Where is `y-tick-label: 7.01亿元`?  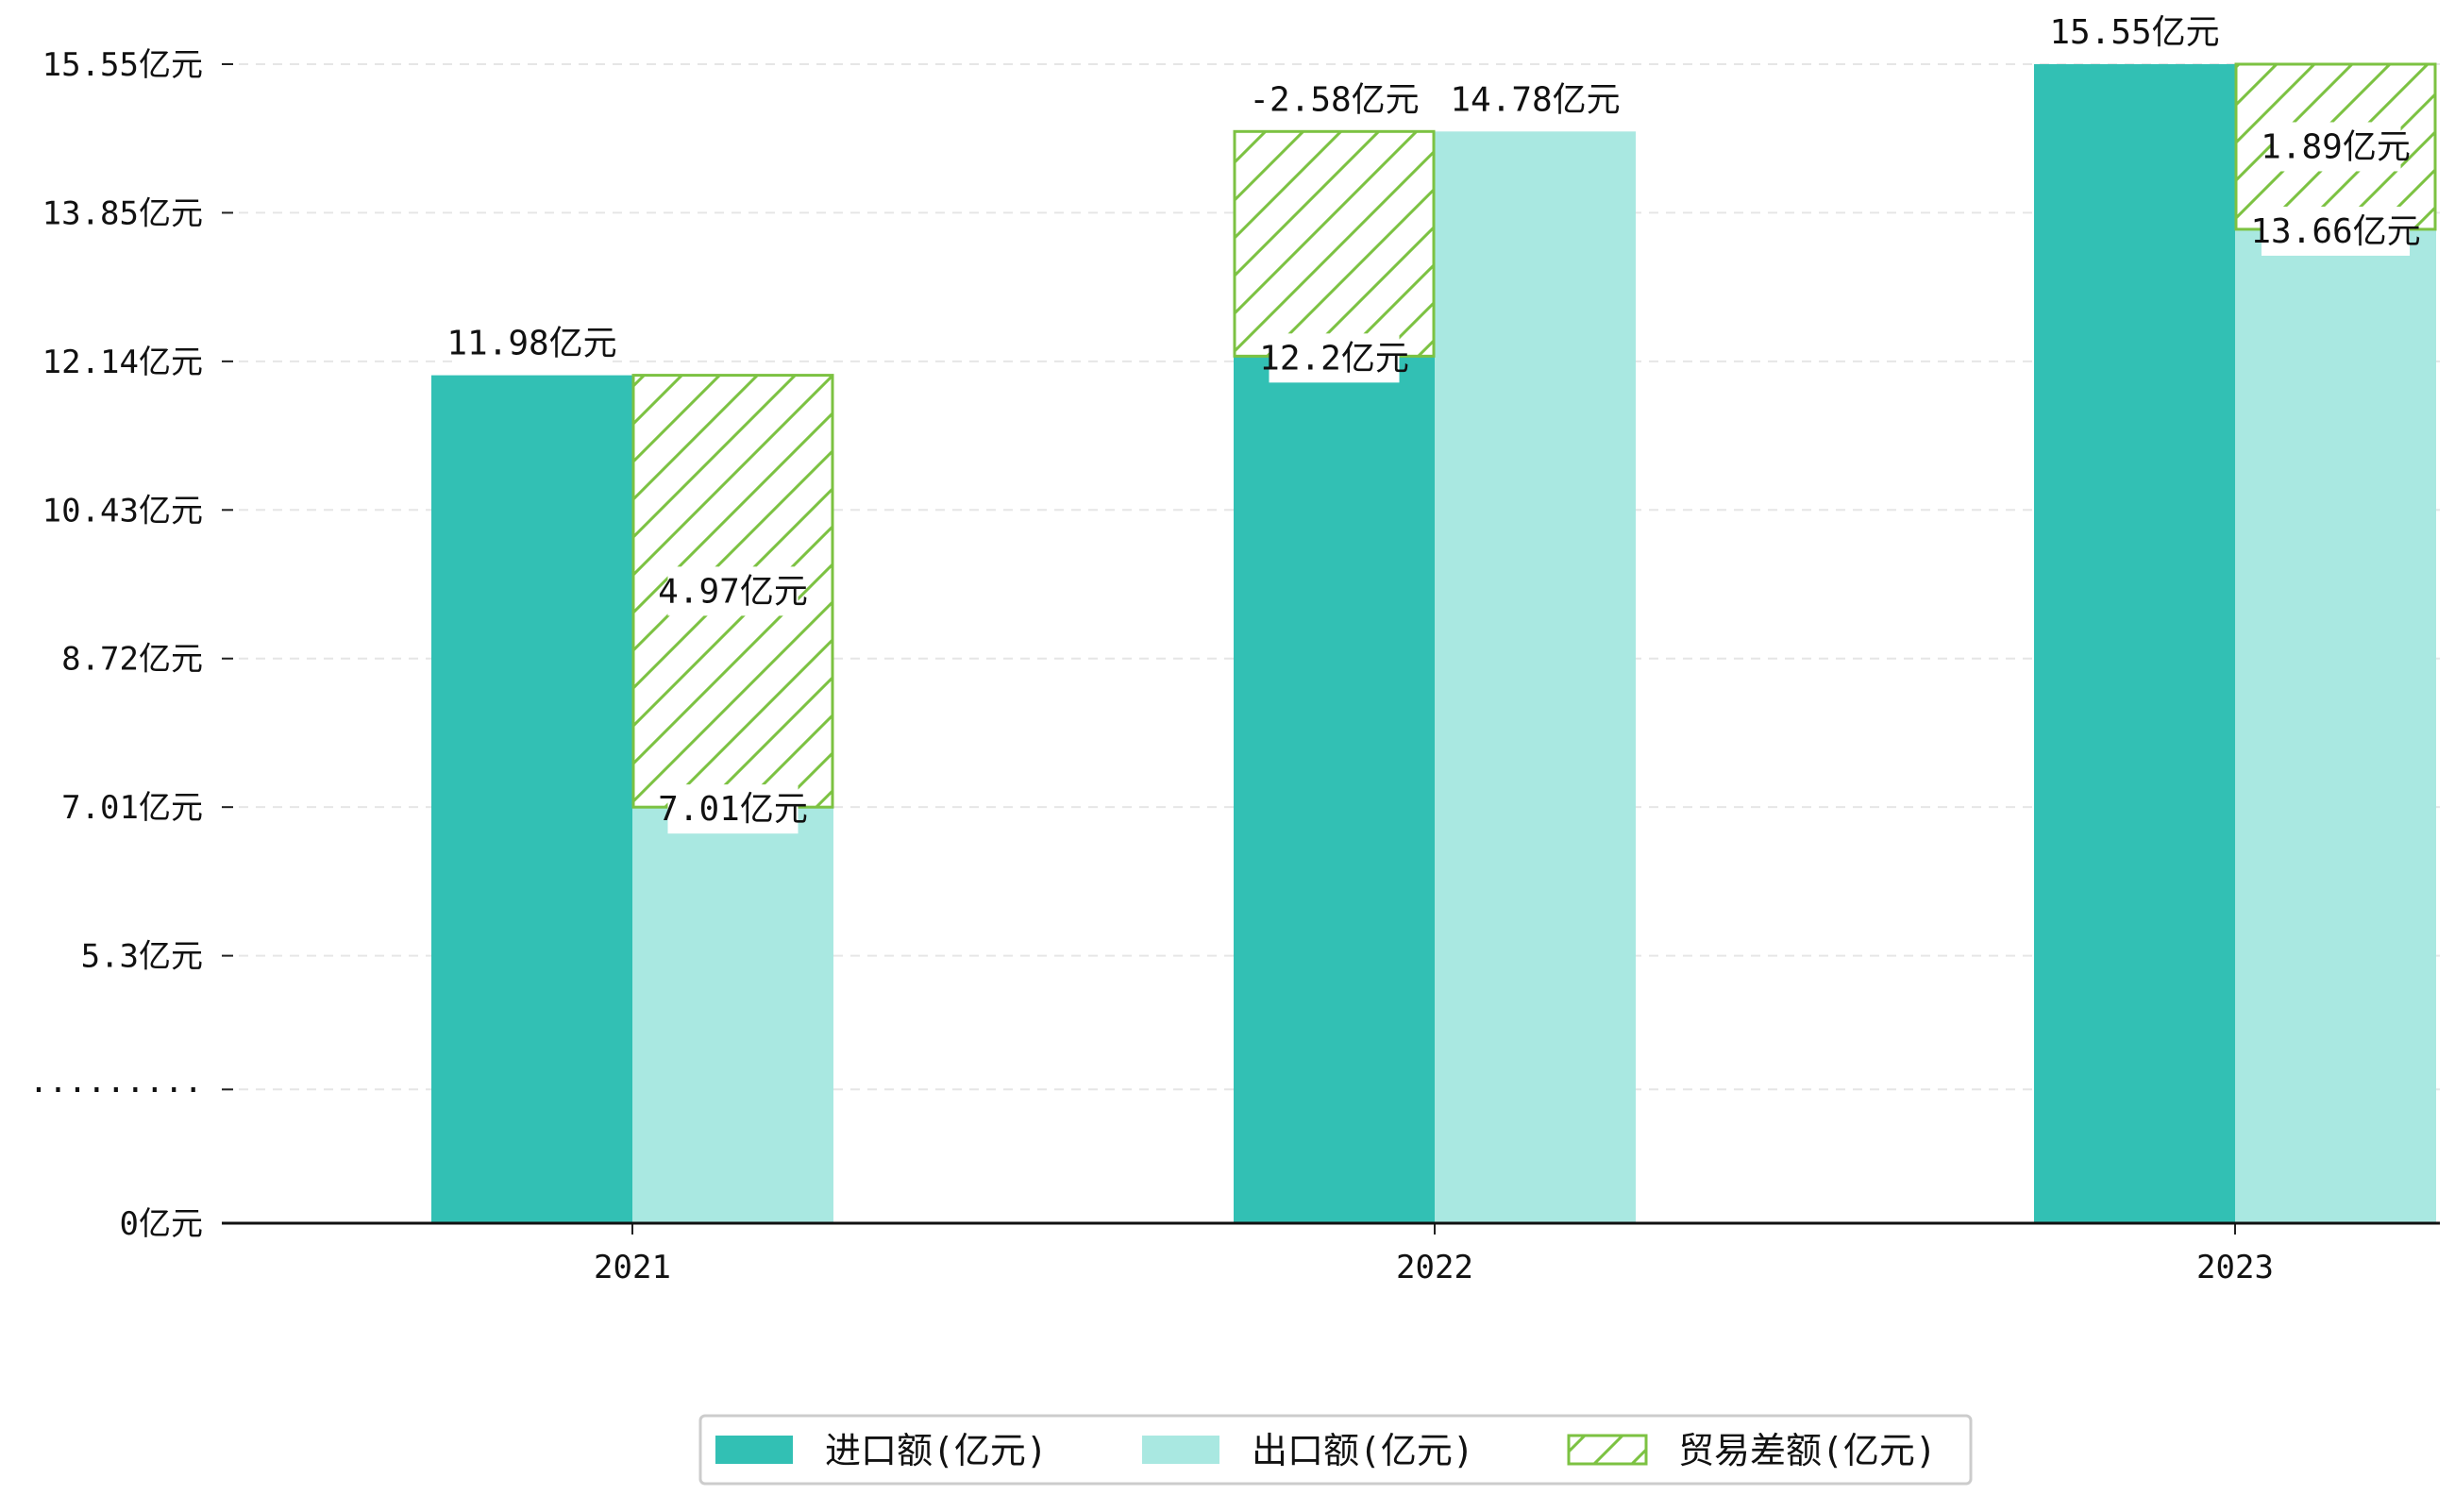 y-tick-label: 7.01亿元 is located at coordinates (132, 808).